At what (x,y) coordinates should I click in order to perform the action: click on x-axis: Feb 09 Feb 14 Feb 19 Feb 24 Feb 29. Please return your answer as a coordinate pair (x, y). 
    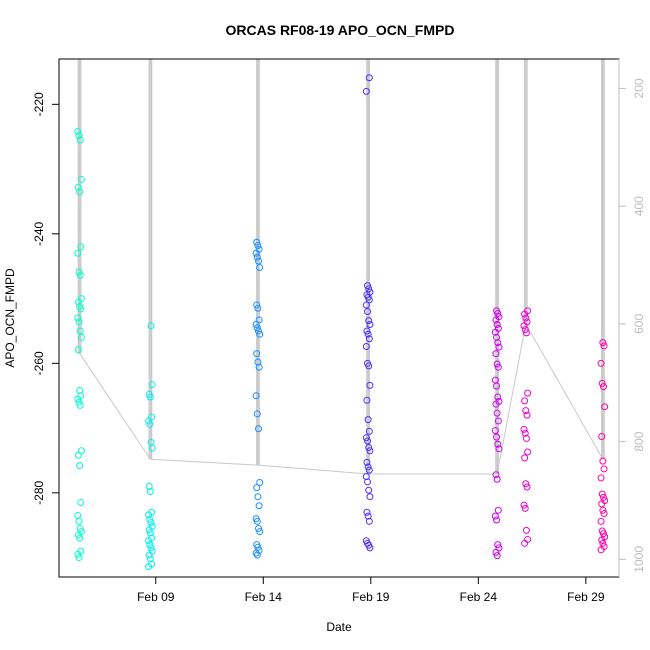
    Looking at the image, I should click on (339, 590).